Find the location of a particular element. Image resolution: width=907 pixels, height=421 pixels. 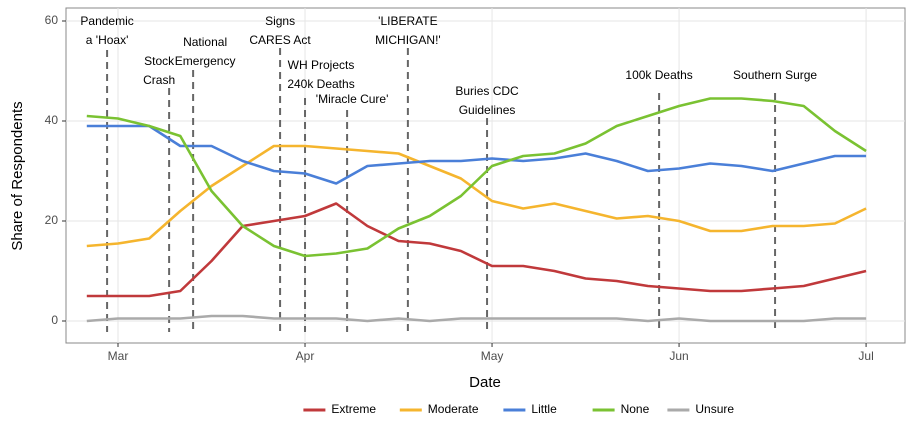

annotation-label: Crash is located at coordinates (159, 80).